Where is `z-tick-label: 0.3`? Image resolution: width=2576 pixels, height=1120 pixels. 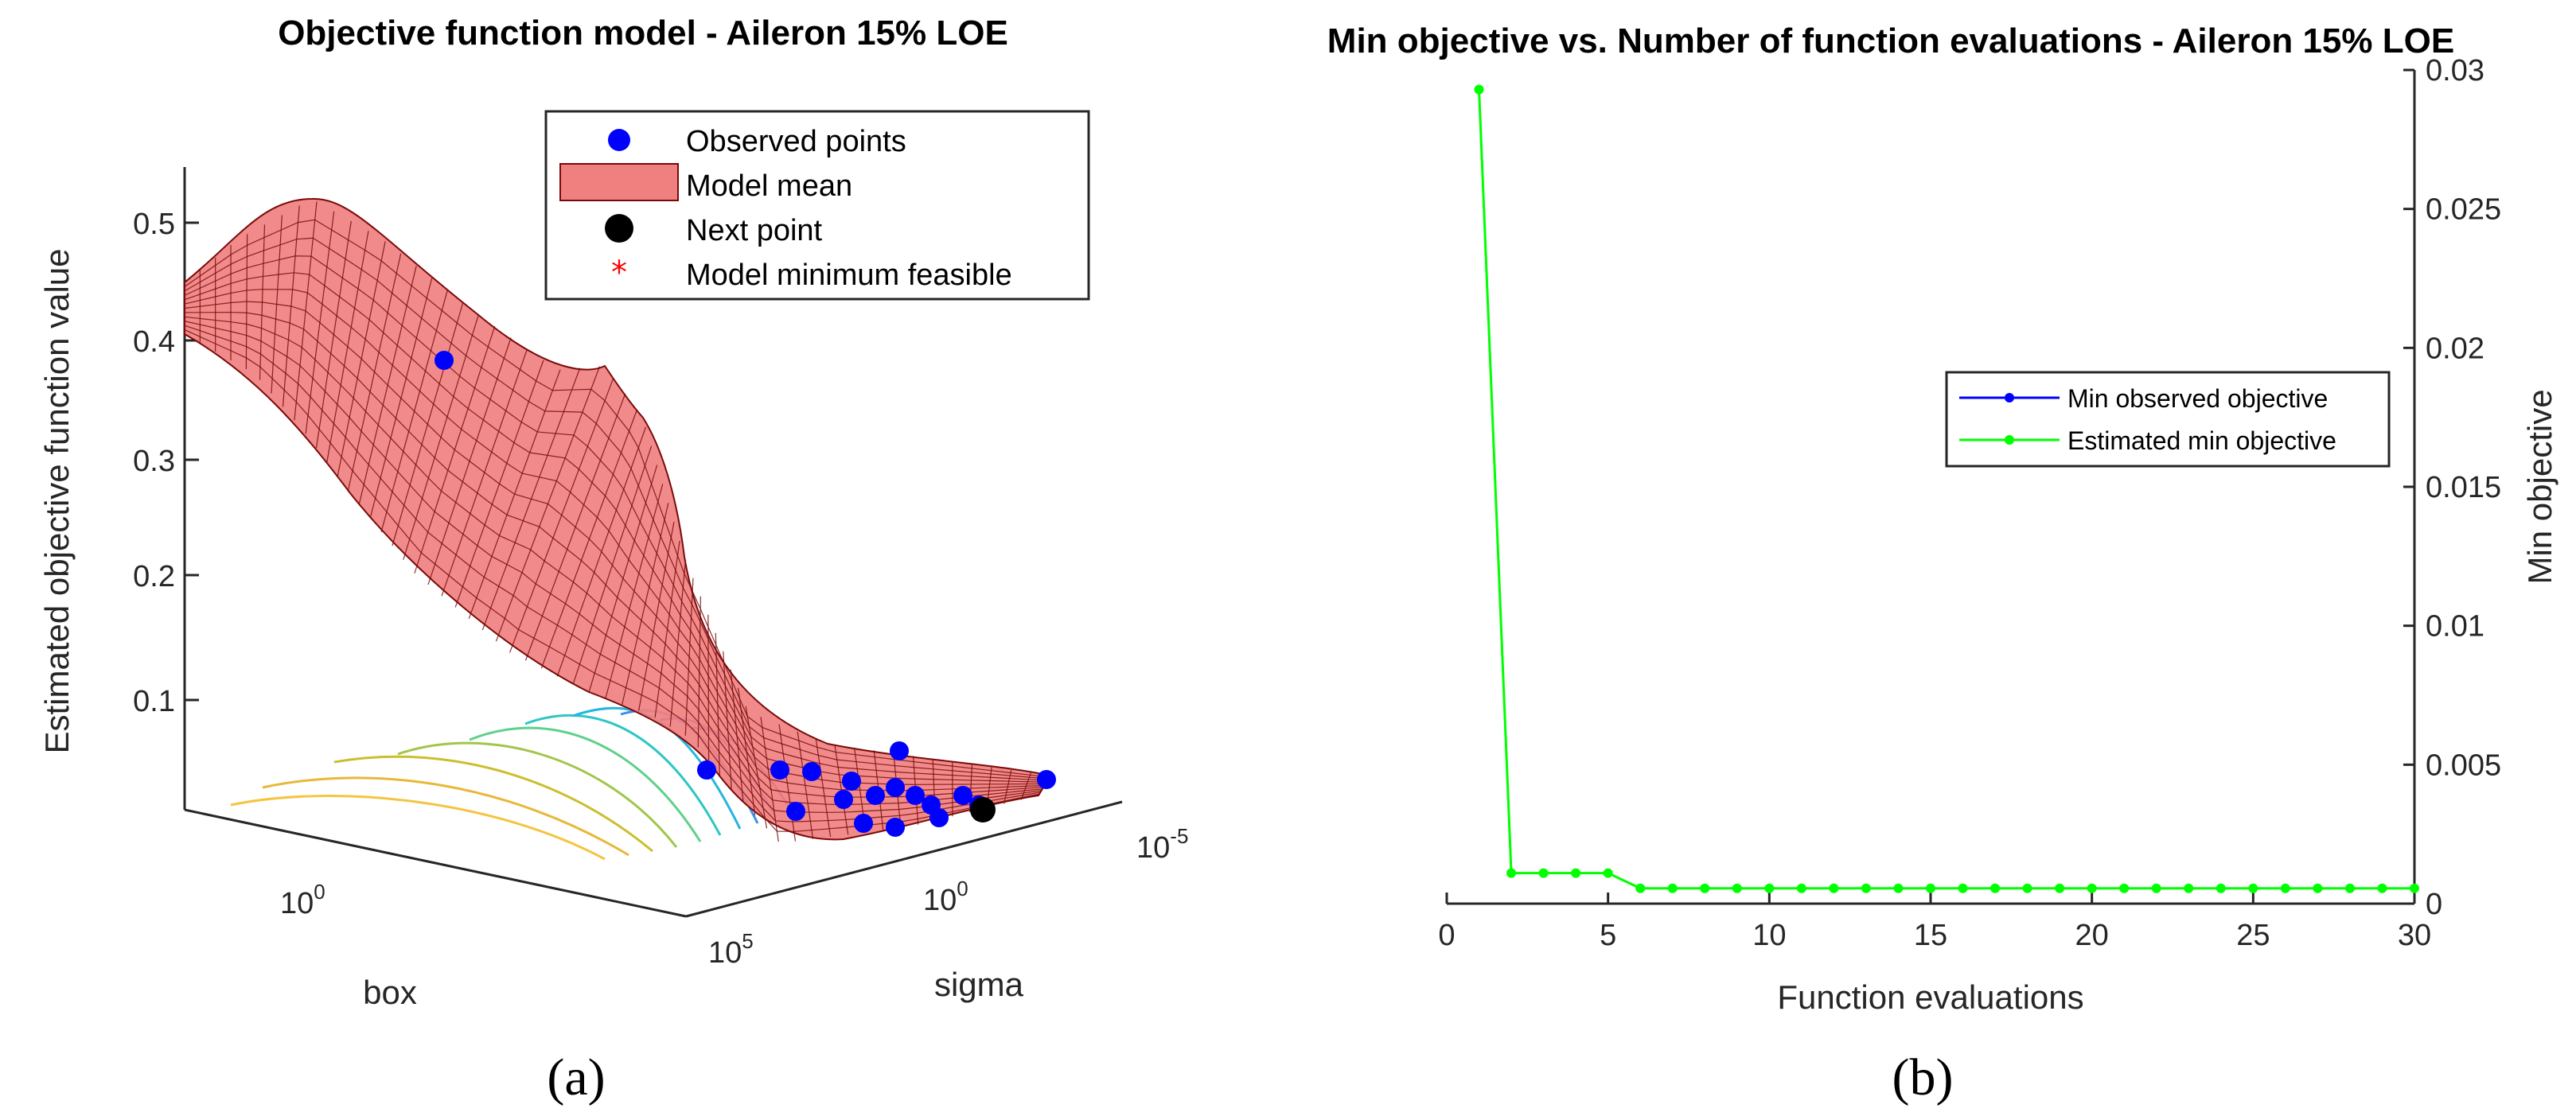
z-tick-label: 0.3 is located at coordinates (154, 461).